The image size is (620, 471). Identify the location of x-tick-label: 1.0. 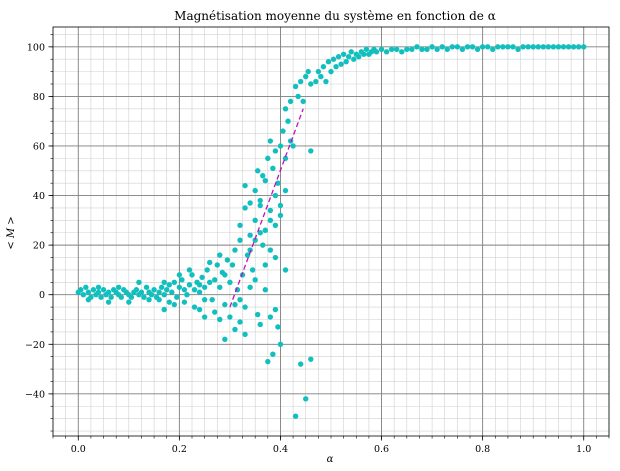
(583, 449).